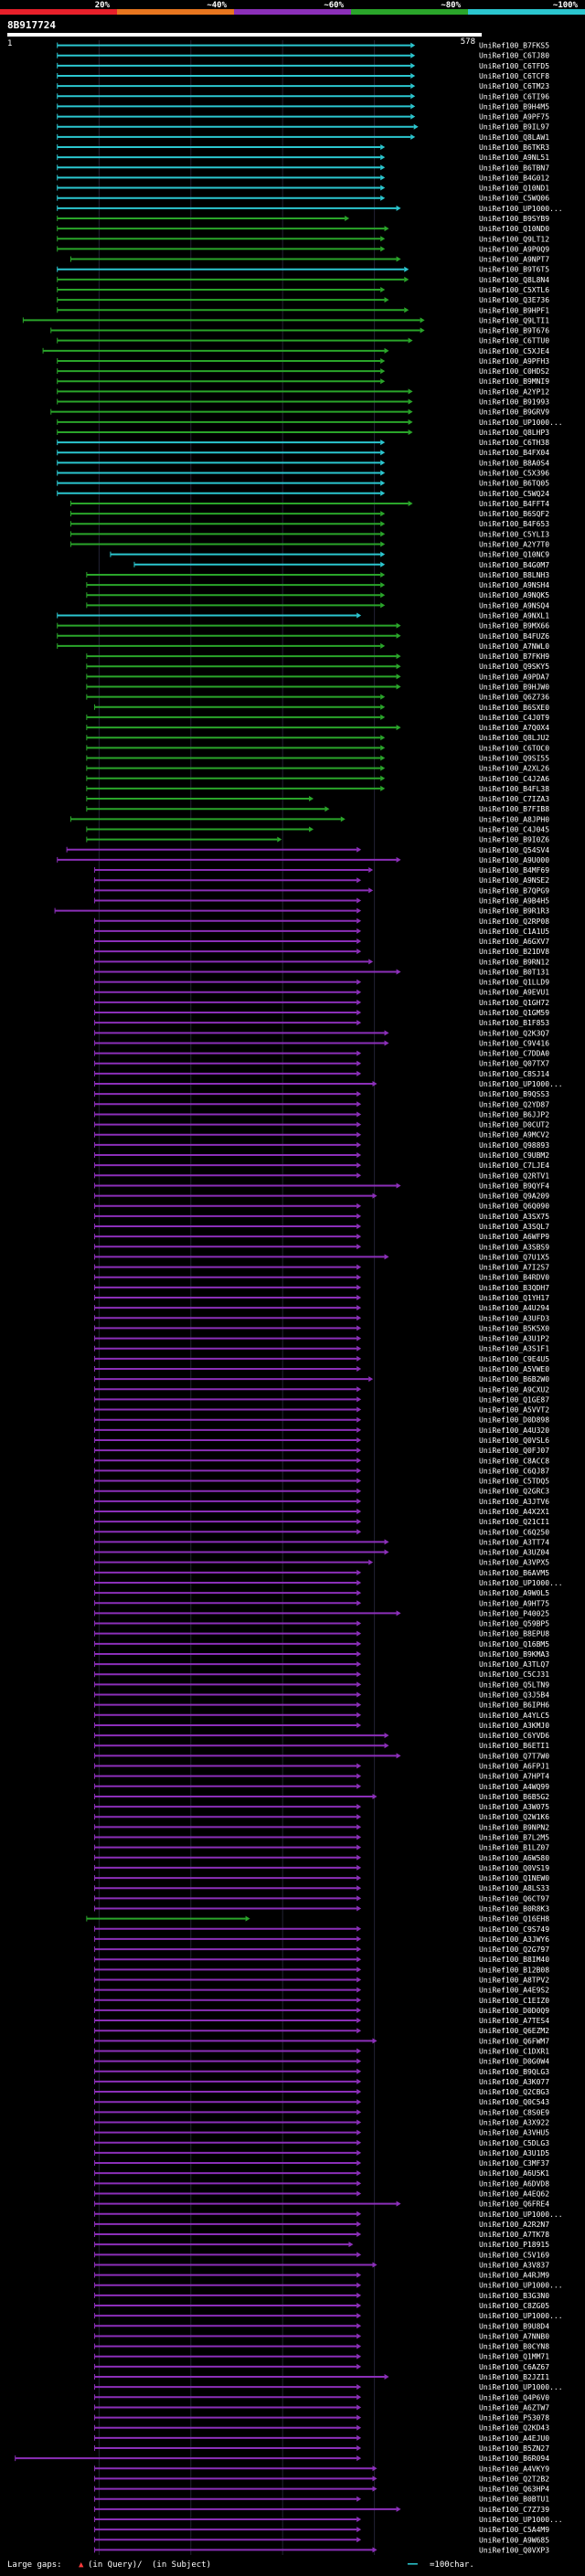 Image resolution: width=585 pixels, height=2576 pixels. I want to click on hit-label: UniRef100_B9I0Z6, so click(514, 840).